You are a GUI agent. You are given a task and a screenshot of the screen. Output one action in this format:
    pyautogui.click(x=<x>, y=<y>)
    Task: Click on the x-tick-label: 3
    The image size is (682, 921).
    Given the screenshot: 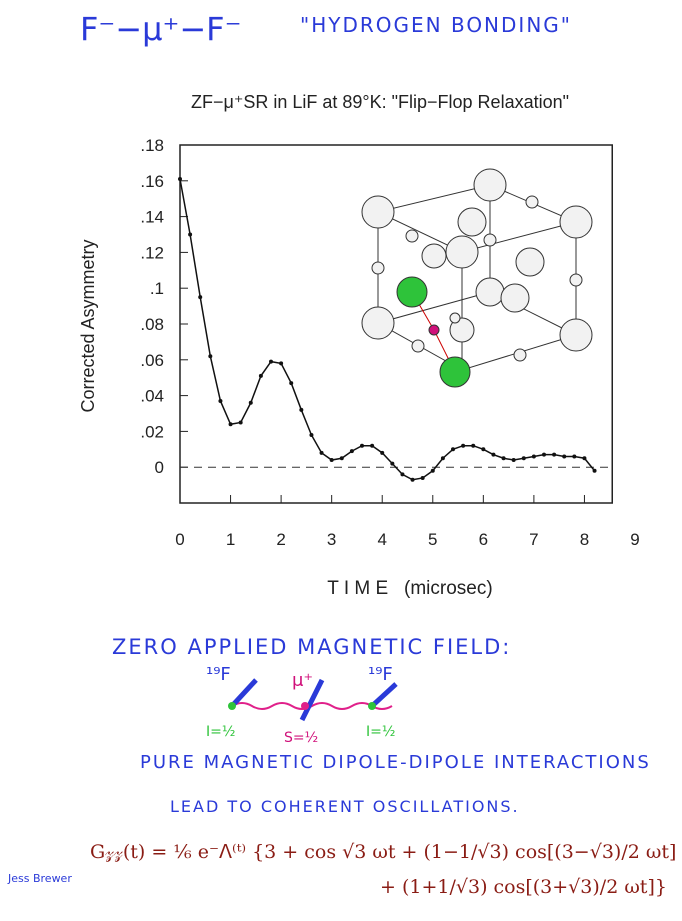 What is the action you would take?
    pyautogui.click(x=331, y=539)
    